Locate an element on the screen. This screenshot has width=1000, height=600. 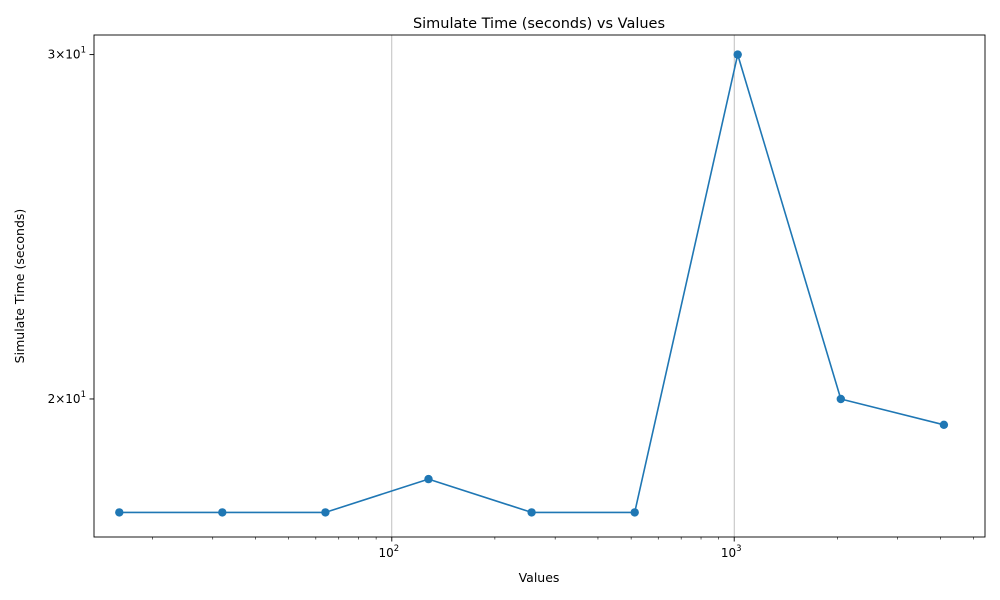
y-tick-label: 3×101 is located at coordinates (67, 54).